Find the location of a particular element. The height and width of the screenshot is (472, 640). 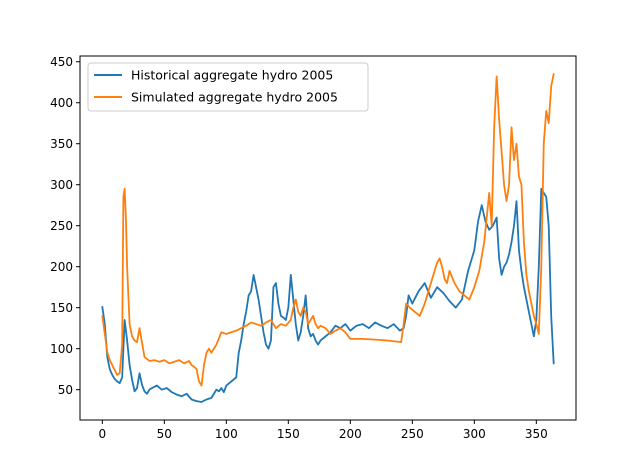

legend-label-historical: Historical aggregate hydro 2005 is located at coordinates (232, 75).